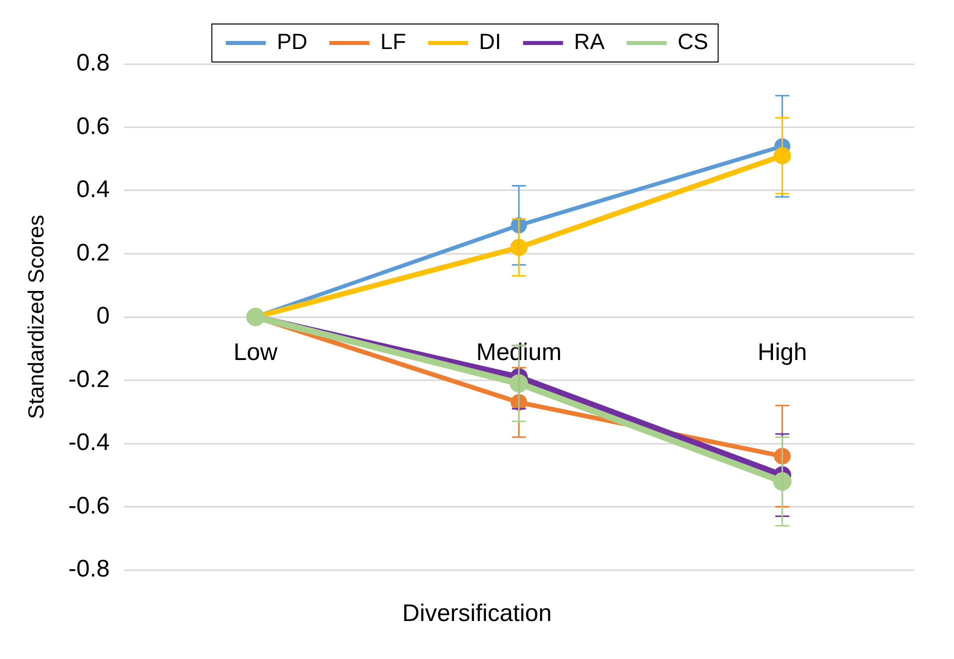  I want to click on y-tick-label: 0.4, so click(93, 190).